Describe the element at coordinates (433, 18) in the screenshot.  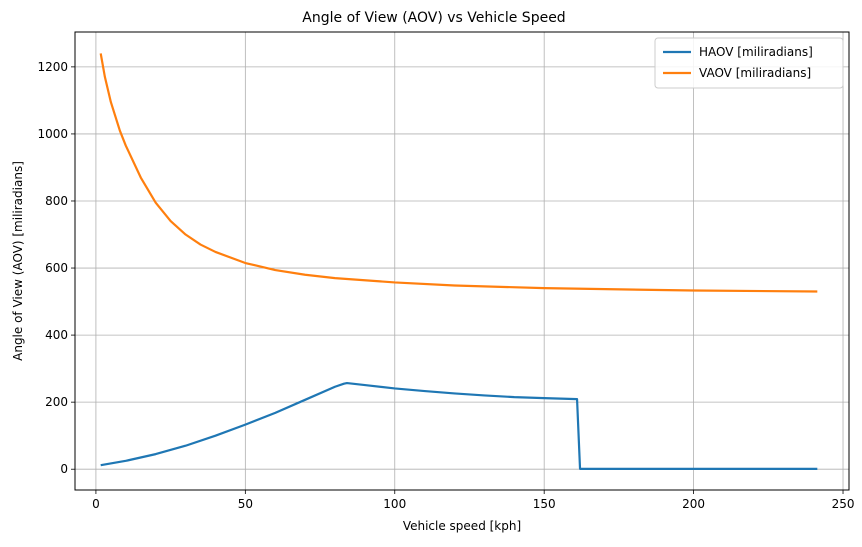
I see `chart-title: Angle of View (AOV) vs Vehicle Speed` at that location.